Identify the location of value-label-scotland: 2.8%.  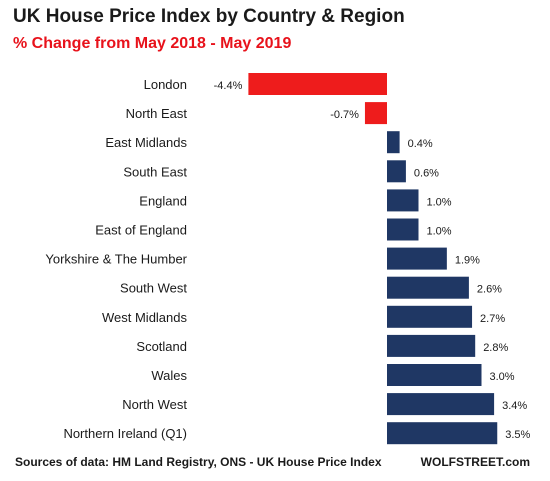
(495, 348).